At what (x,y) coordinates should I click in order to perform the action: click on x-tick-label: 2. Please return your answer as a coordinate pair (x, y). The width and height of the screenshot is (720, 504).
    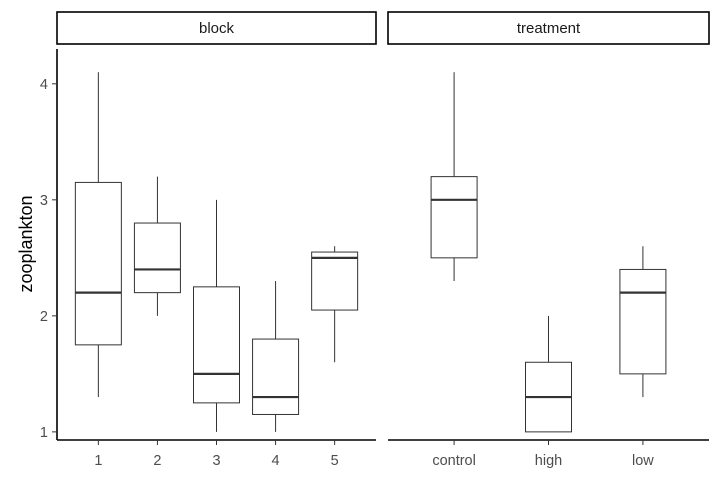
    Looking at the image, I should click on (157, 461).